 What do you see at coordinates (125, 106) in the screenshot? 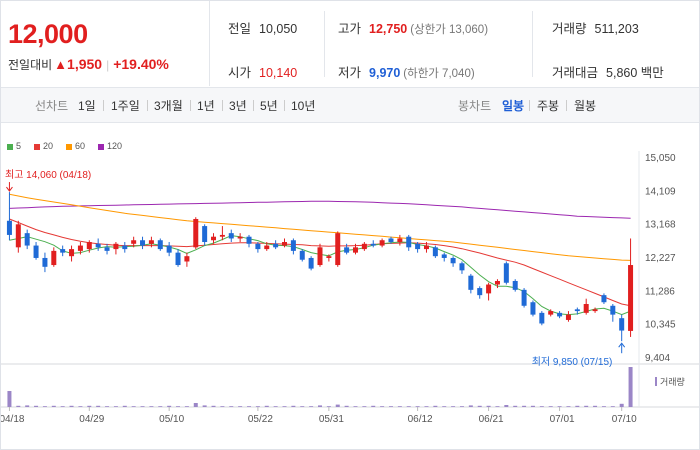
I see `period-1w-tab: 1주일` at bounding box center [125, 106].